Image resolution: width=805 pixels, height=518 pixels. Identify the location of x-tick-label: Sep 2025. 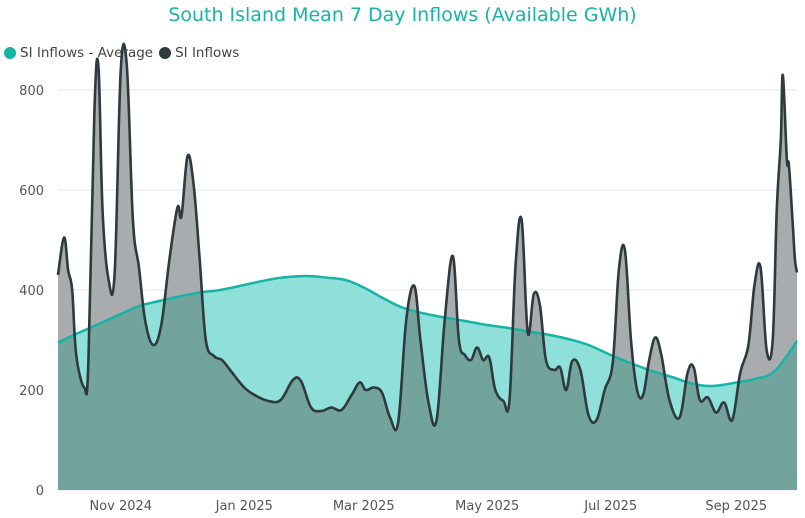
(736, 506).